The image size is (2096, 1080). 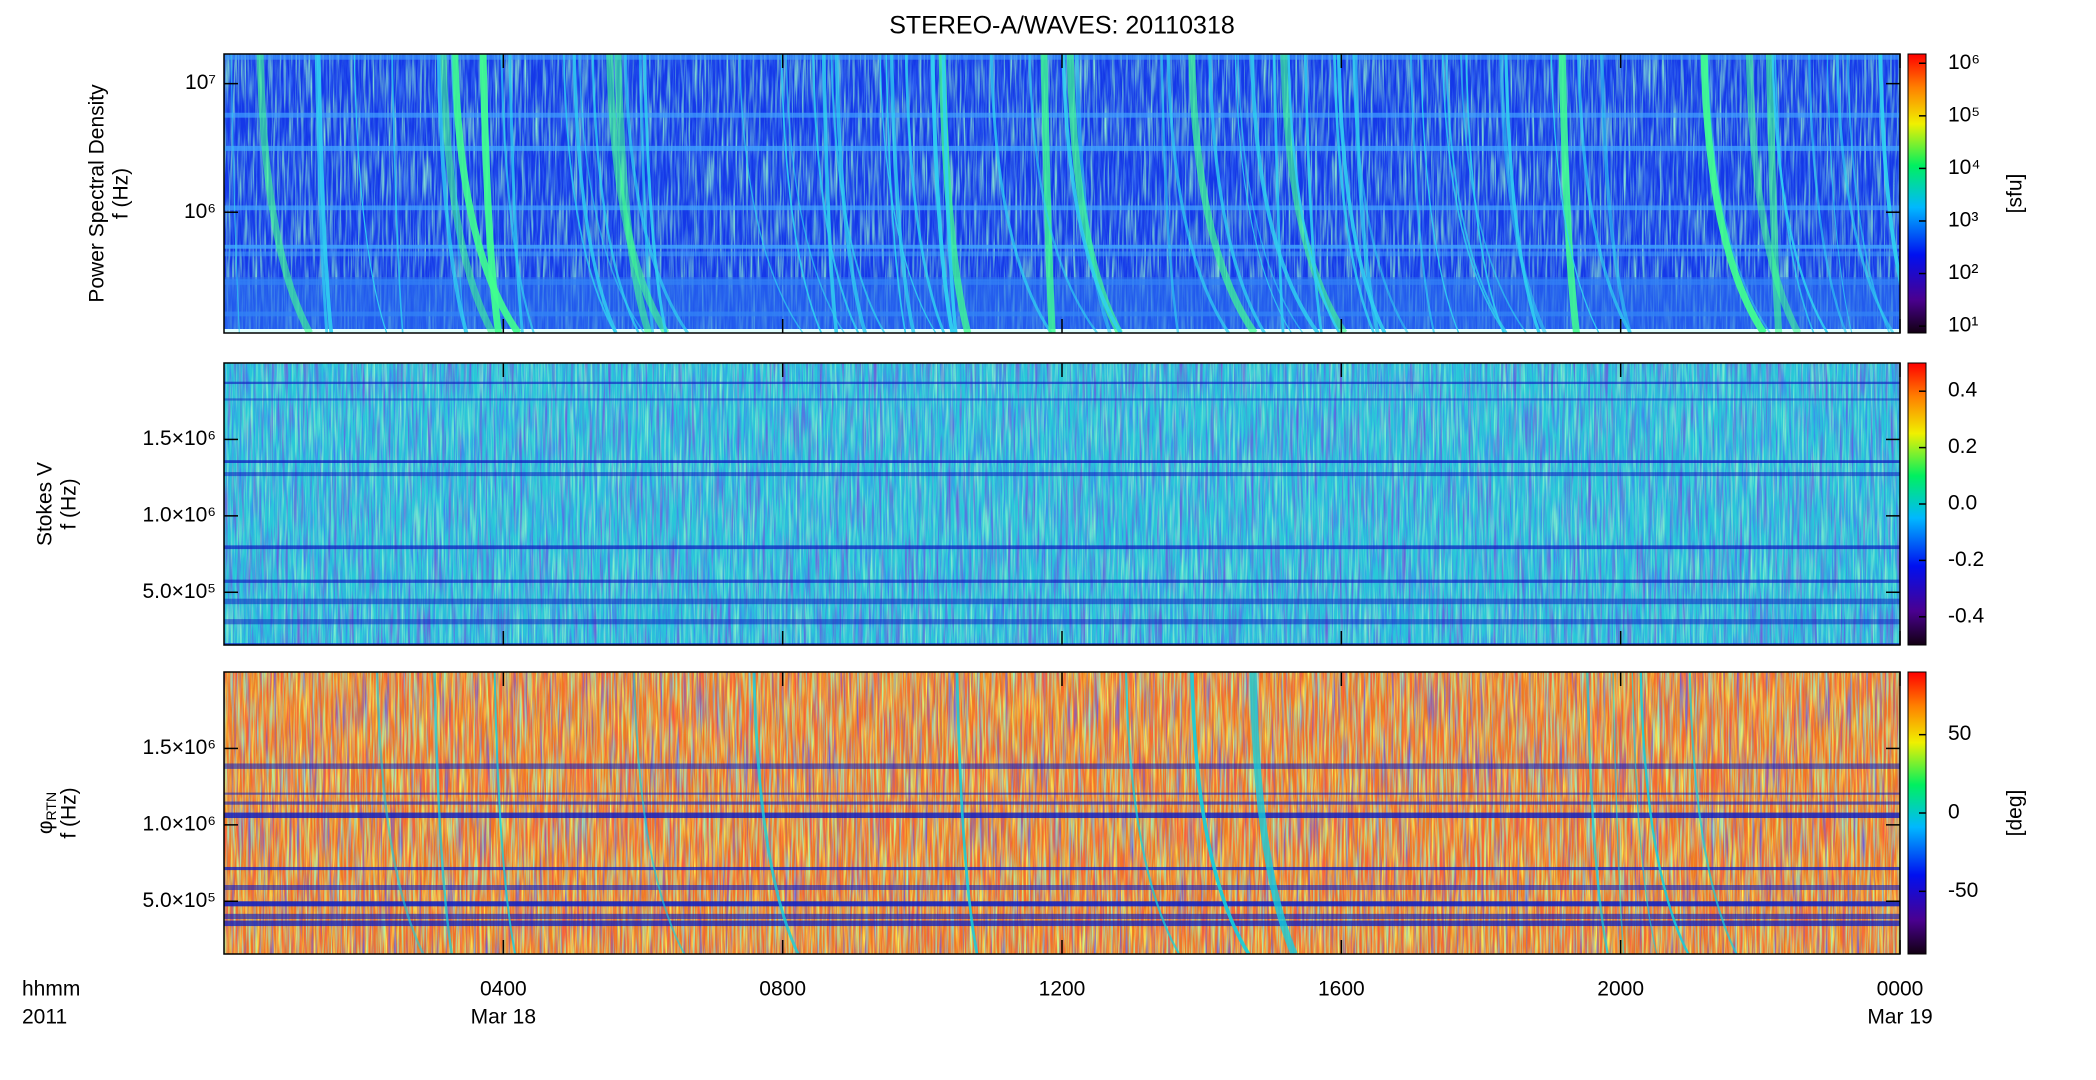 What do you see at coordinates (1963, 220) in the screenshot?
I see `colorbar-tick-label: 10³` at bounding box center [1963, 220].